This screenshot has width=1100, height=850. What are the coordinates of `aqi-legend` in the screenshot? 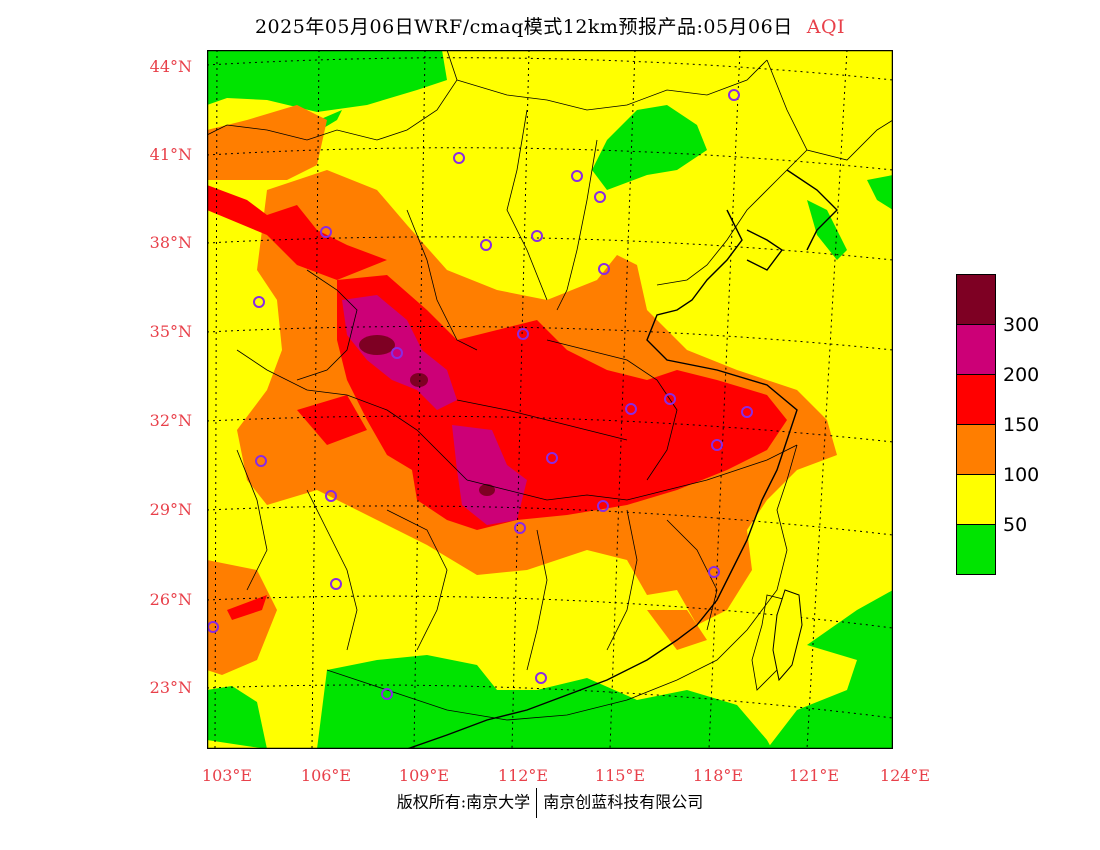 It's located at (976, 424).